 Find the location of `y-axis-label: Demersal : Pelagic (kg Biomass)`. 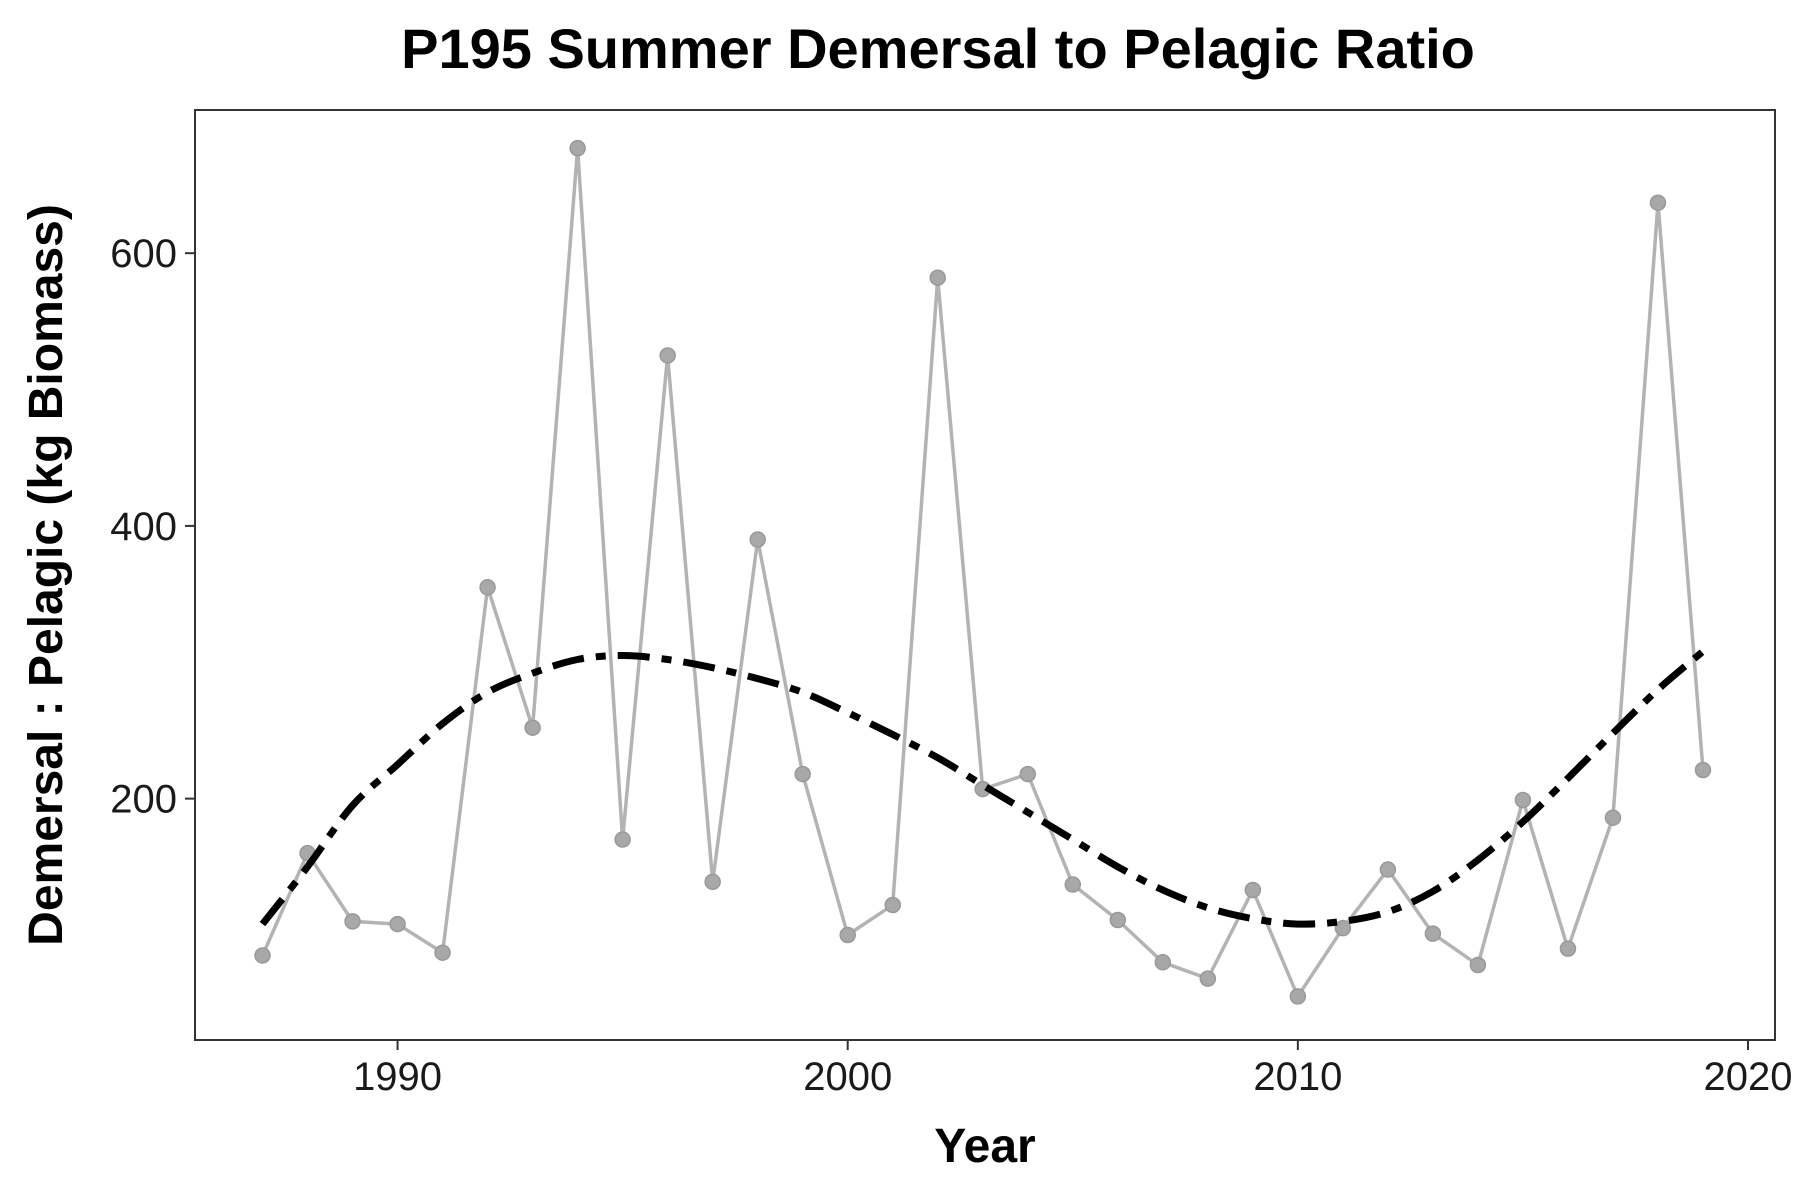

y-axis-label: Demersal : Pelagic (kg Biomass) is located at coordinates (46, 575).